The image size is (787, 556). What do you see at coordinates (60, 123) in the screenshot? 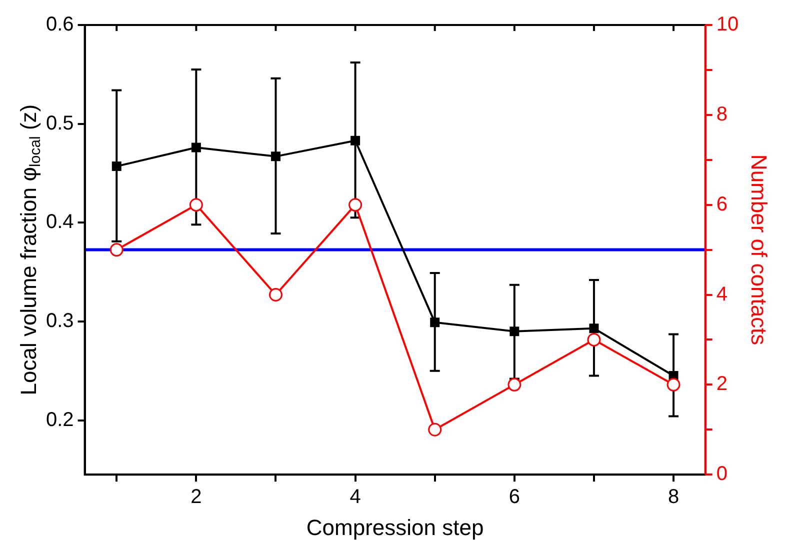
I see `y-tick-label: 0.5` at bounding box center [60, 123].